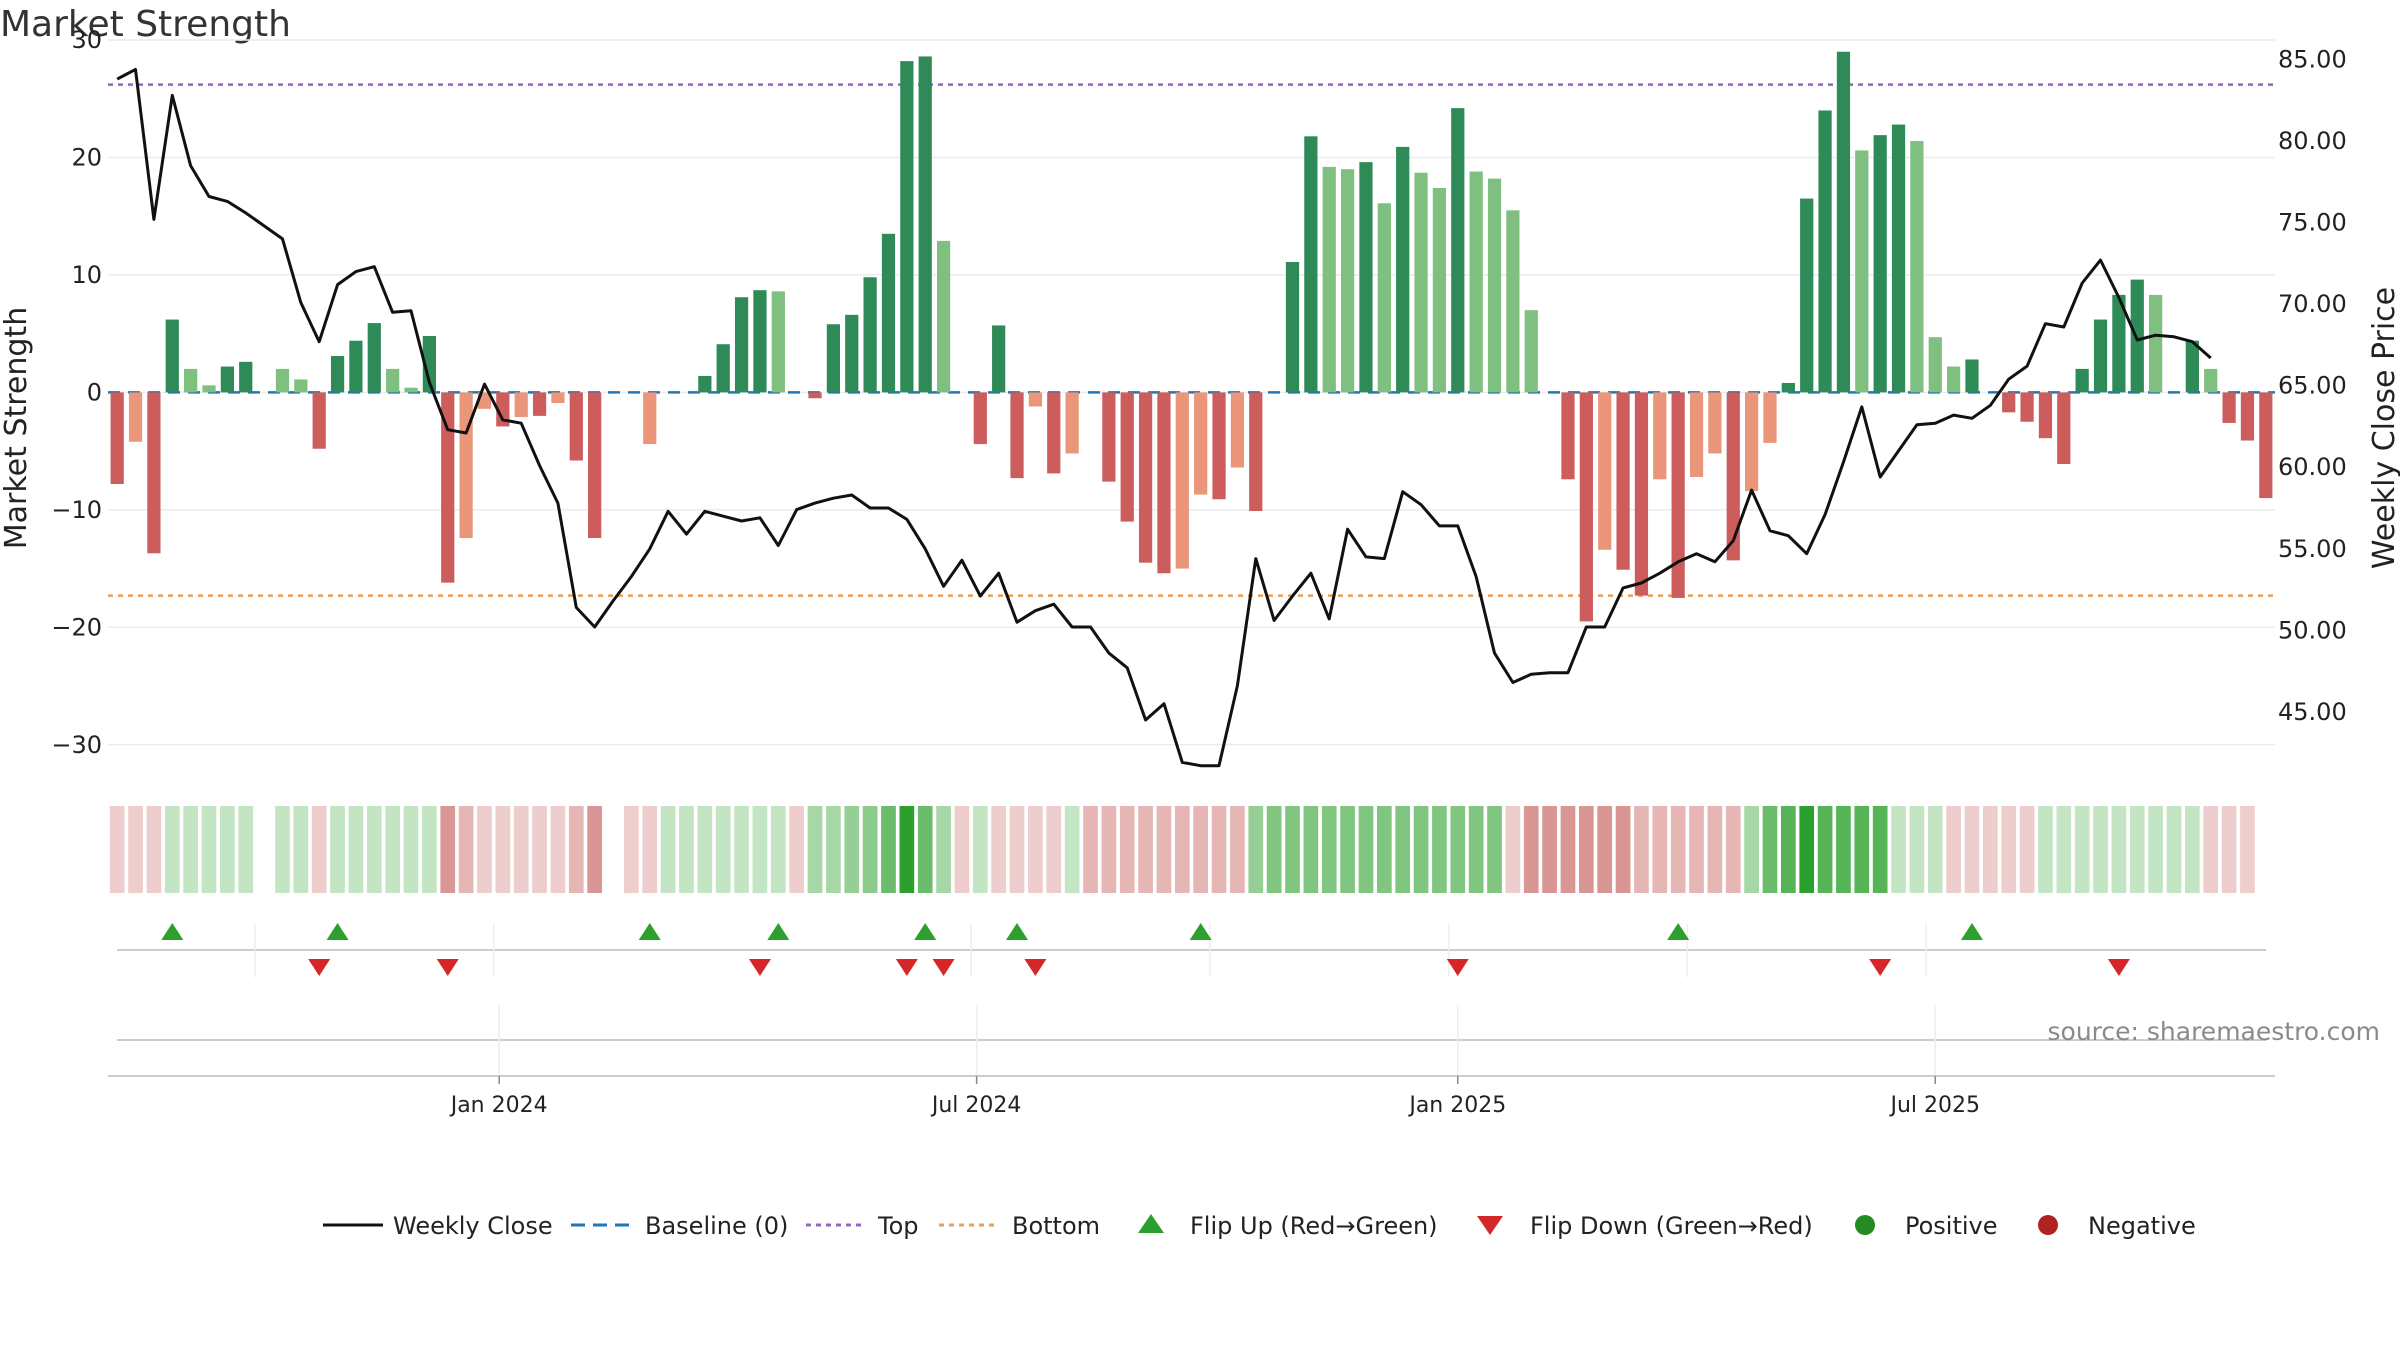  What do you see at coordinates (76, 392) in the screenshot?
I see `y-axis-ticks: 30 20 10 0 −10 −20 −30` at bounding box center [76, 392].